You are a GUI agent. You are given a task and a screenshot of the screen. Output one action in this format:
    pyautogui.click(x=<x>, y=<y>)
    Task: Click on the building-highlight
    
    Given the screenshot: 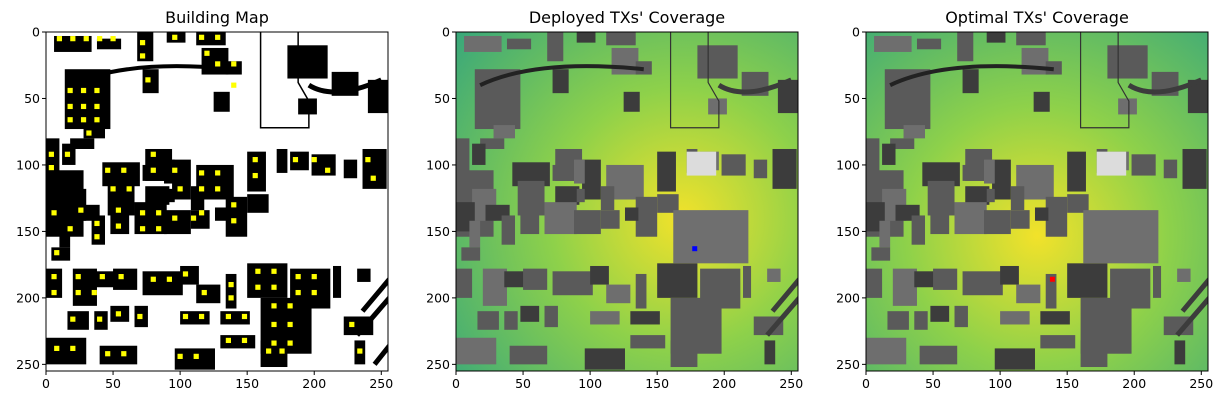 What is the action you would take?
    pyautogui.click(x=701, y=163)
    